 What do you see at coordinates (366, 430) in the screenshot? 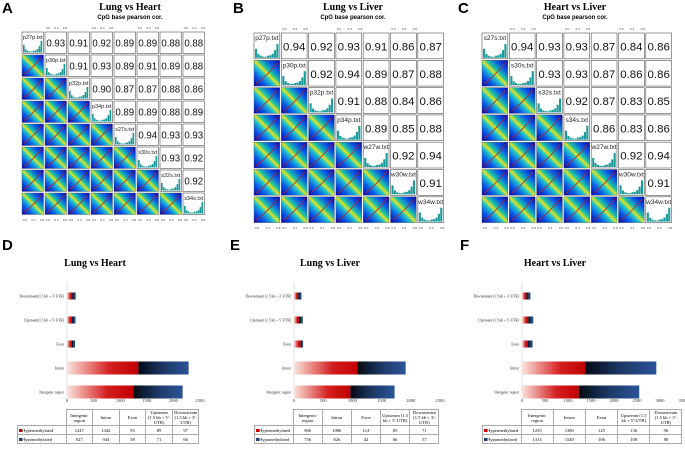
I see `table-cell: 114` at bounding box center [366, 430].